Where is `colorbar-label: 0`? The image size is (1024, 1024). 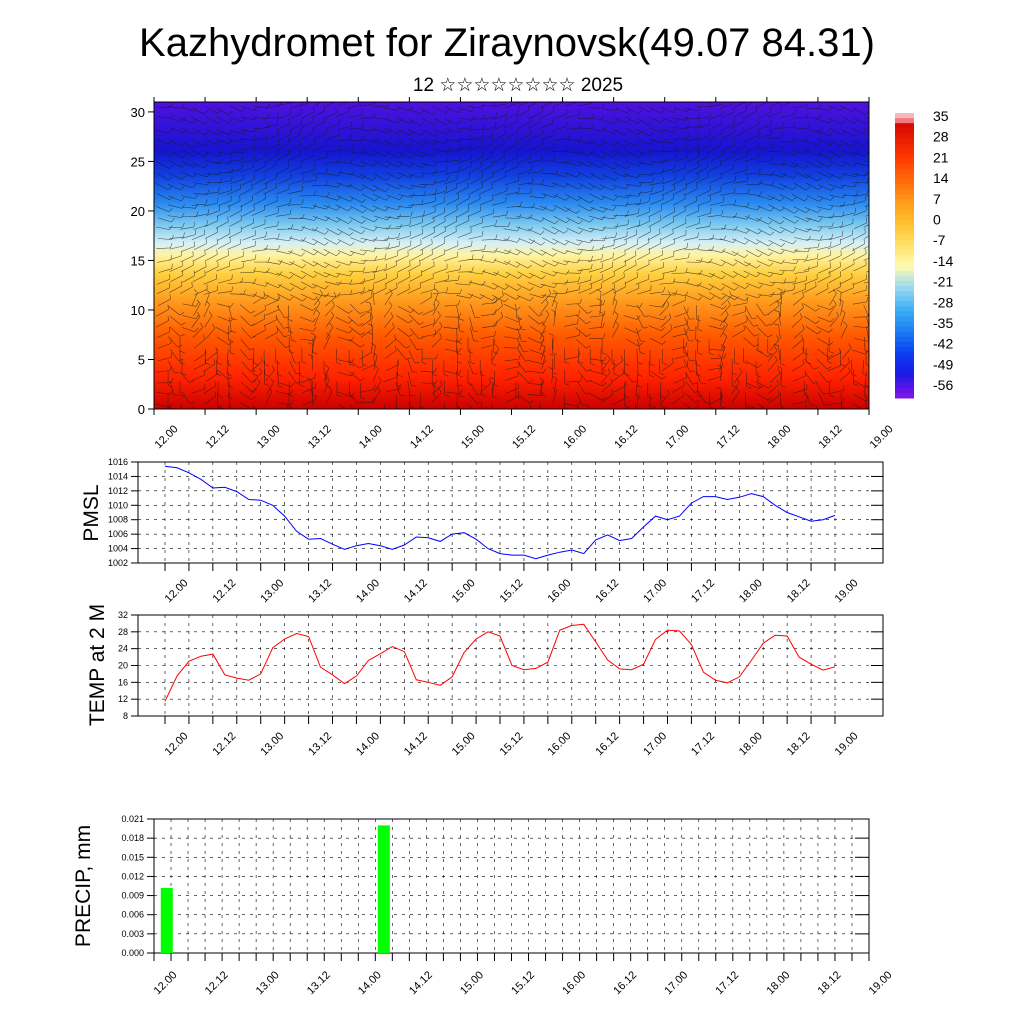 colorbar-label: 0 is located at coordinates (937, 220).